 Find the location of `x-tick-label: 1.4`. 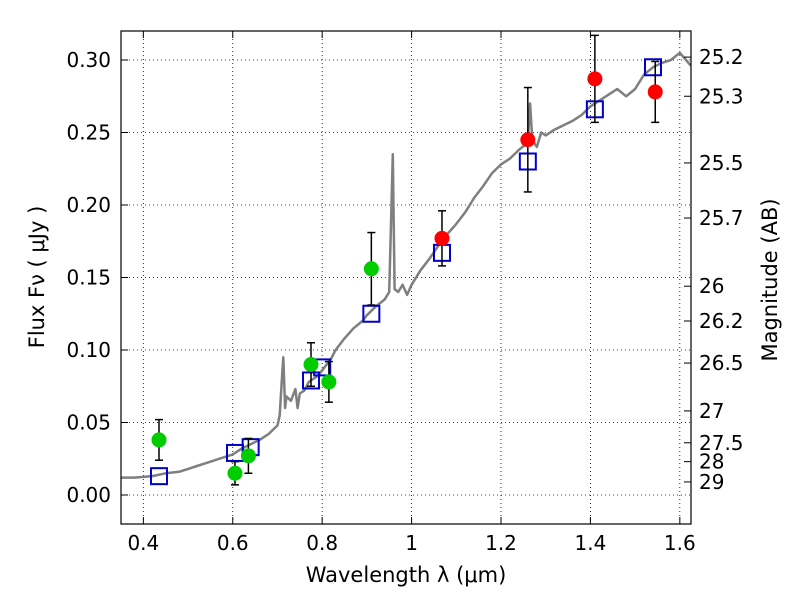

x-tick-label: 1.4 is located at coordinates (591, 543).